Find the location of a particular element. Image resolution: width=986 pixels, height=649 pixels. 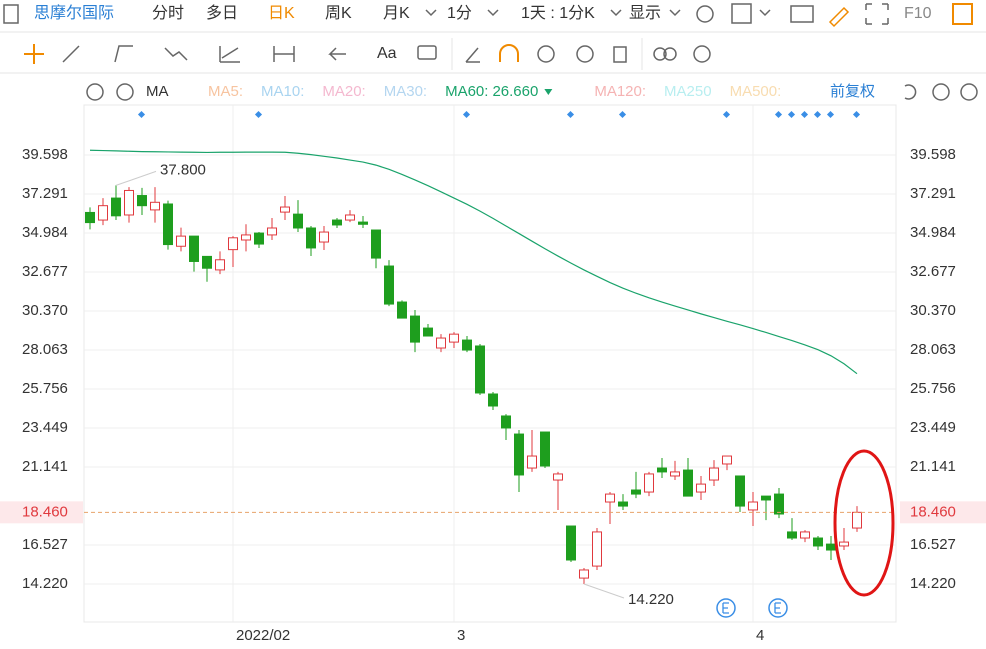

f10: F10 is located at coordinates (918, 13).